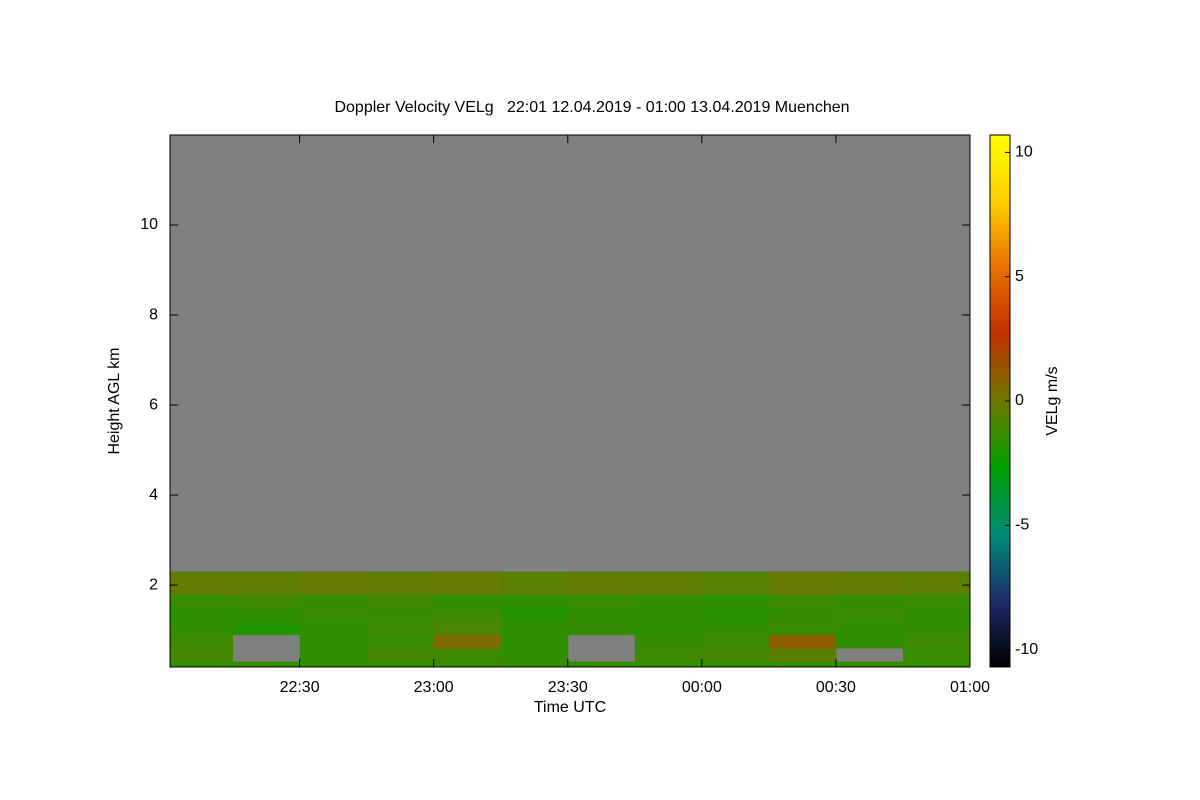 This screenshot has height=800, width=1200. Describe the element at coordinates (702, 687) in the screenshot. I see `x-tick-label: 00:00` at that location.